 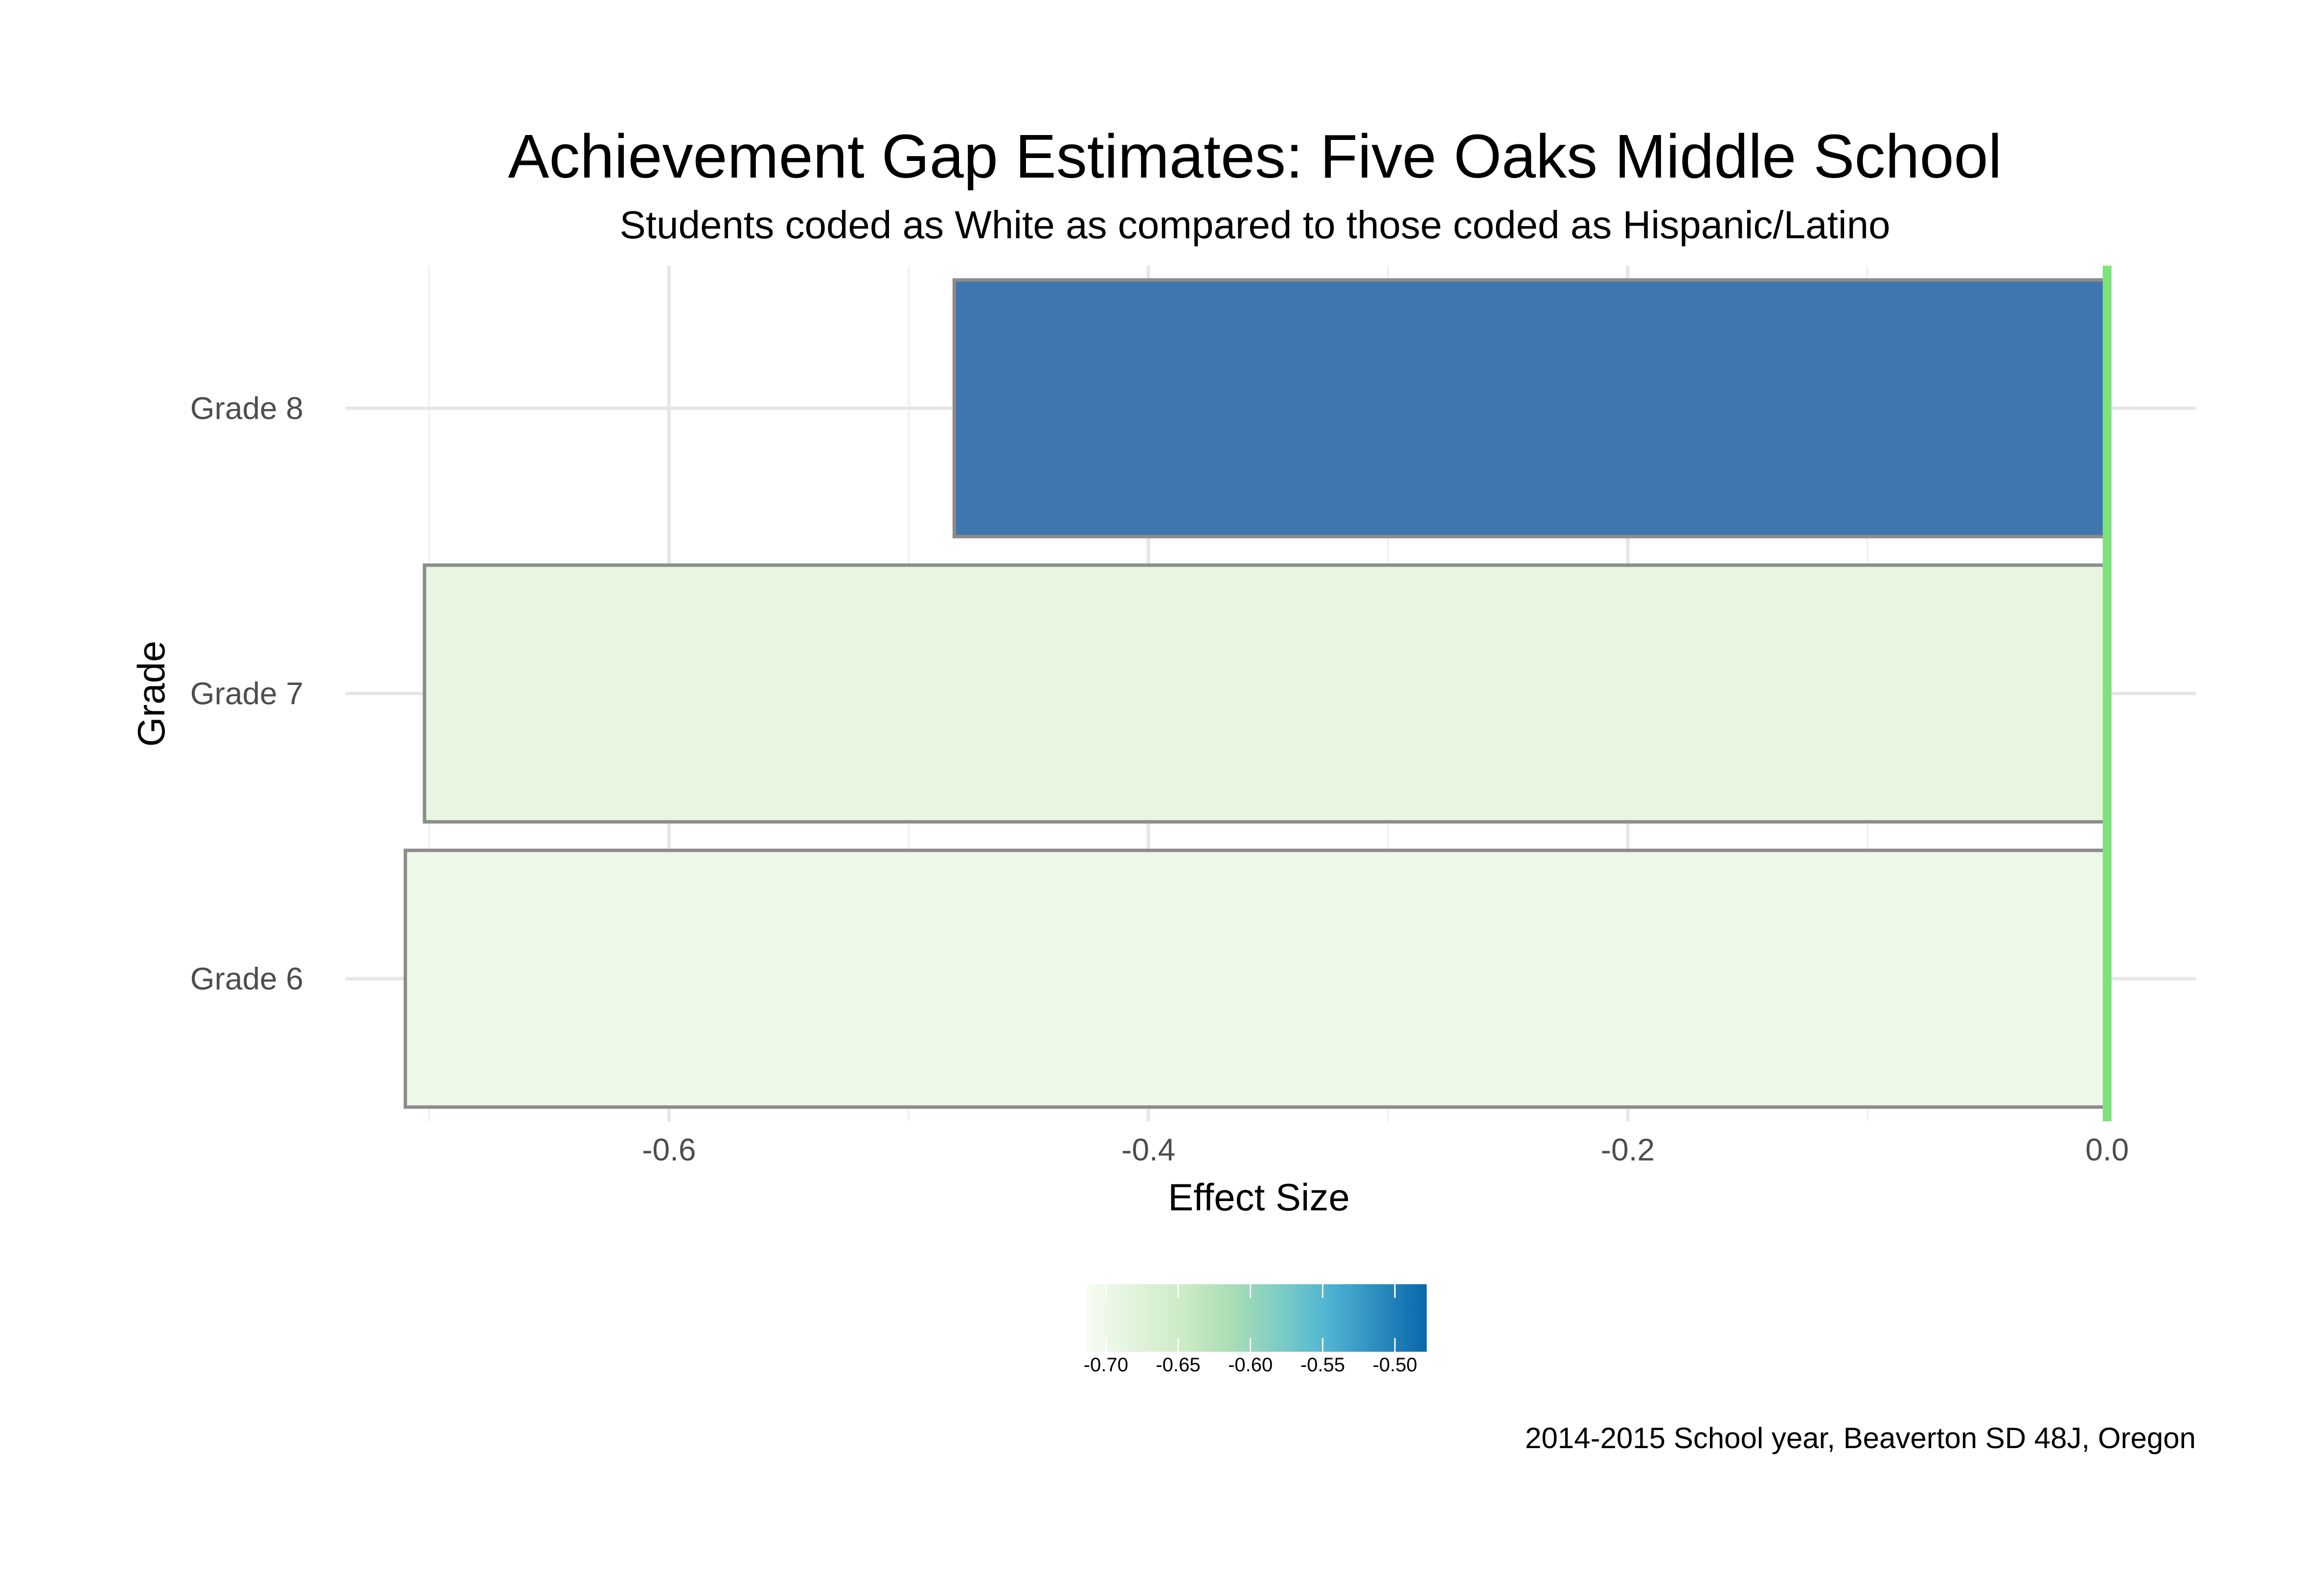 What do you see at coordinates (1106, 1365) in the screenshot?
I see `colorbar-tick-label: -0.70` at bounding box center [1106, 1365].